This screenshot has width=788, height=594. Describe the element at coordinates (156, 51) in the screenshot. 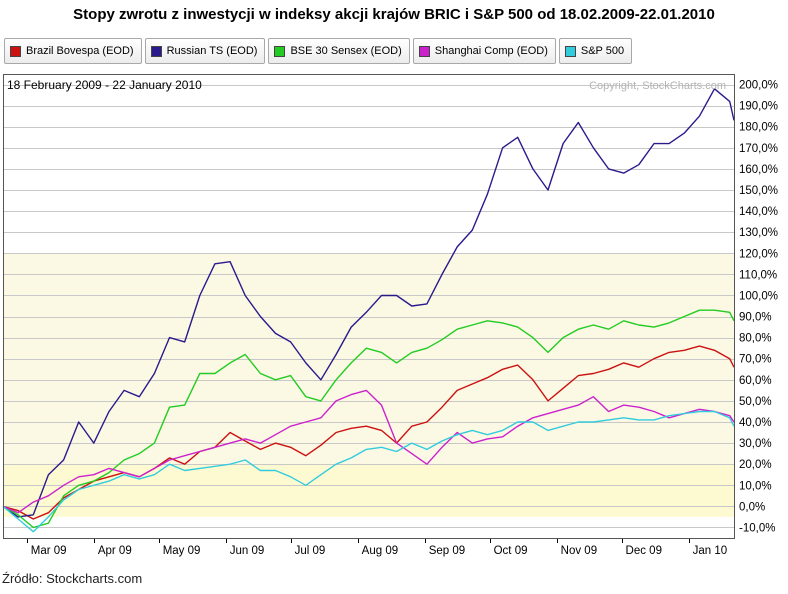

I see `legend-swatch-russian-ts` at that location.